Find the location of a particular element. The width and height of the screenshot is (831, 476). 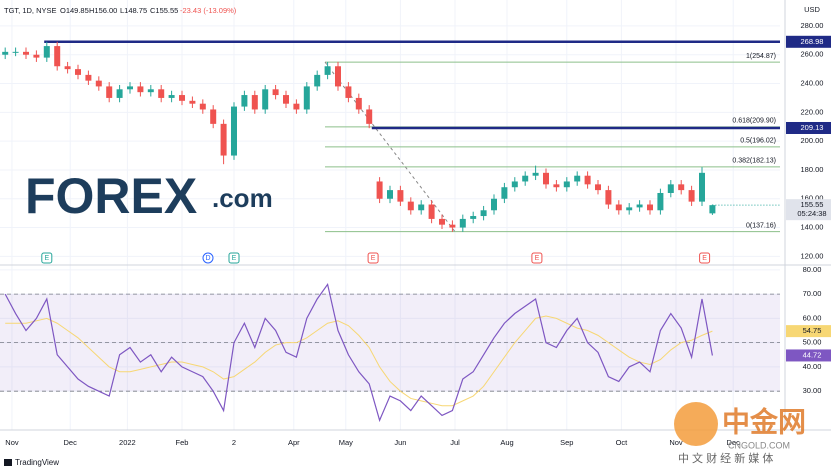

value-tag-label: 44.72 is located at coordinates (812, 354).